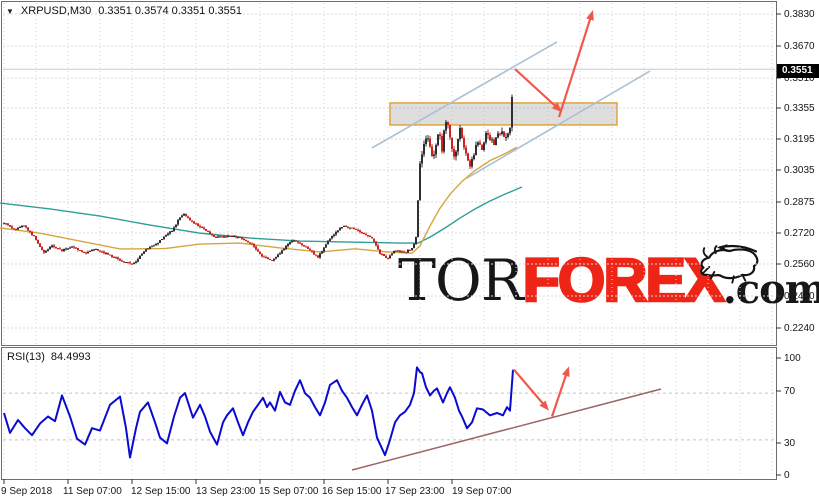  What do you see at coordinates (27, 491) in the screenshot?
I see `time-axis-label: 9 Sep 2018` at bounding box center [27, 491].